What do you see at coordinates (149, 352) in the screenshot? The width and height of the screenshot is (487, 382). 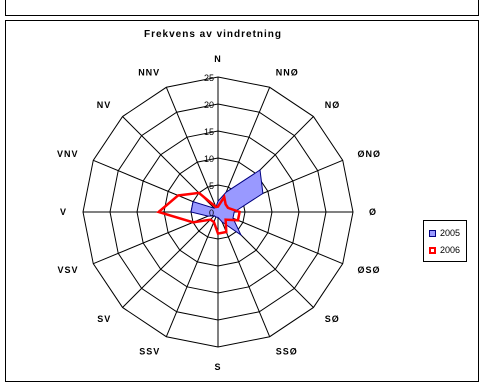 I see `category-label-9: SSV` at bounding box center [149, 352].